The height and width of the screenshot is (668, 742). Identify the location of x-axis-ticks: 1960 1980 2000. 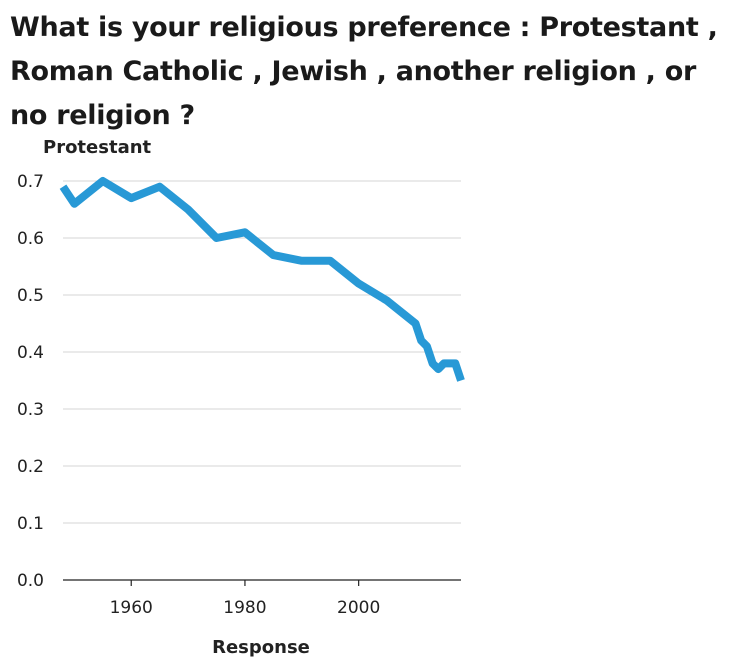
(245, 599).